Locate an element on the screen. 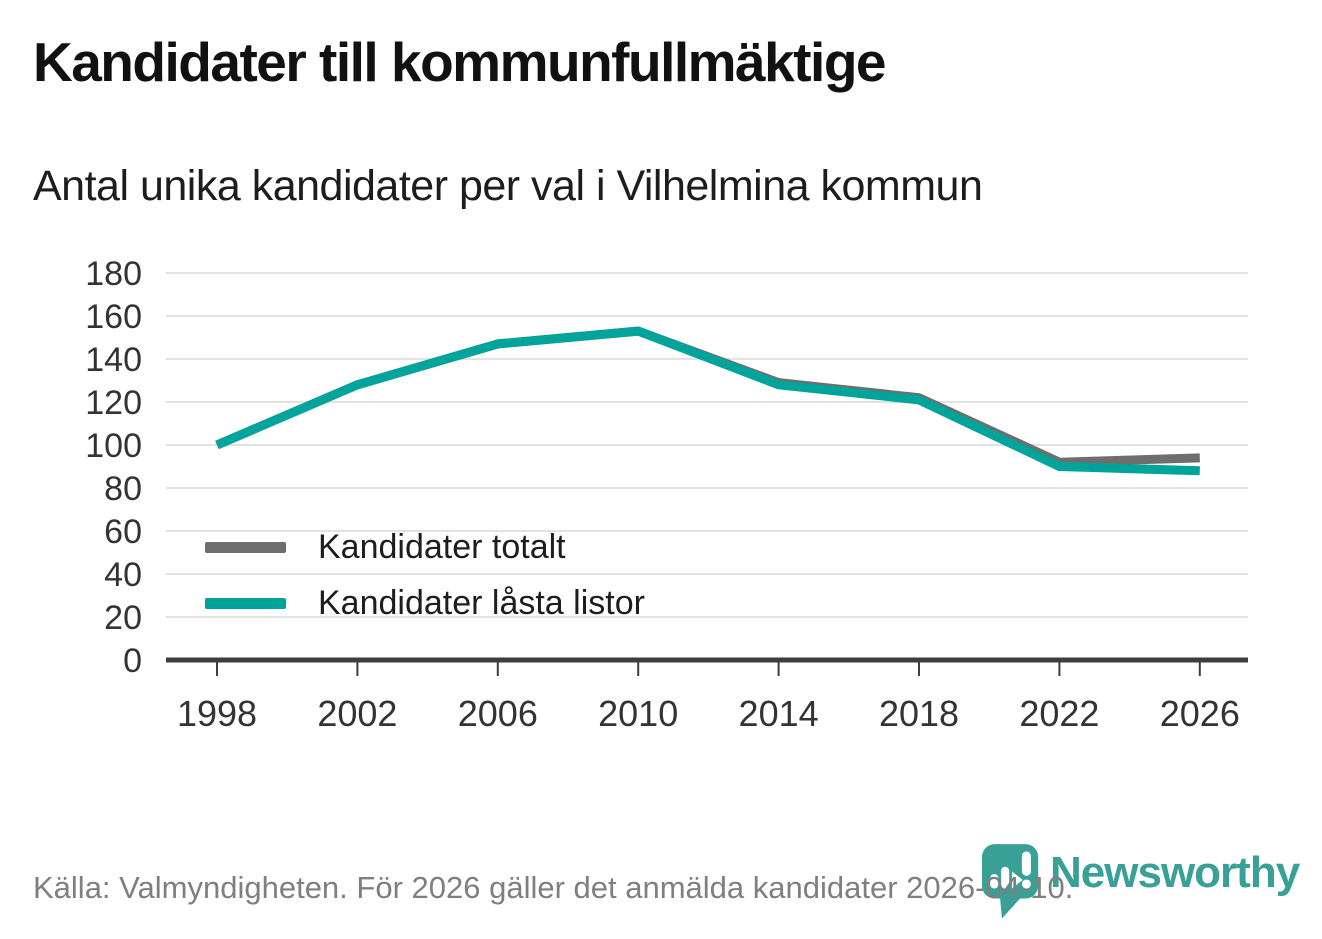 This screenshot has width=1322, height=939. svg-text: 140 is located at coordinates (113, 360).